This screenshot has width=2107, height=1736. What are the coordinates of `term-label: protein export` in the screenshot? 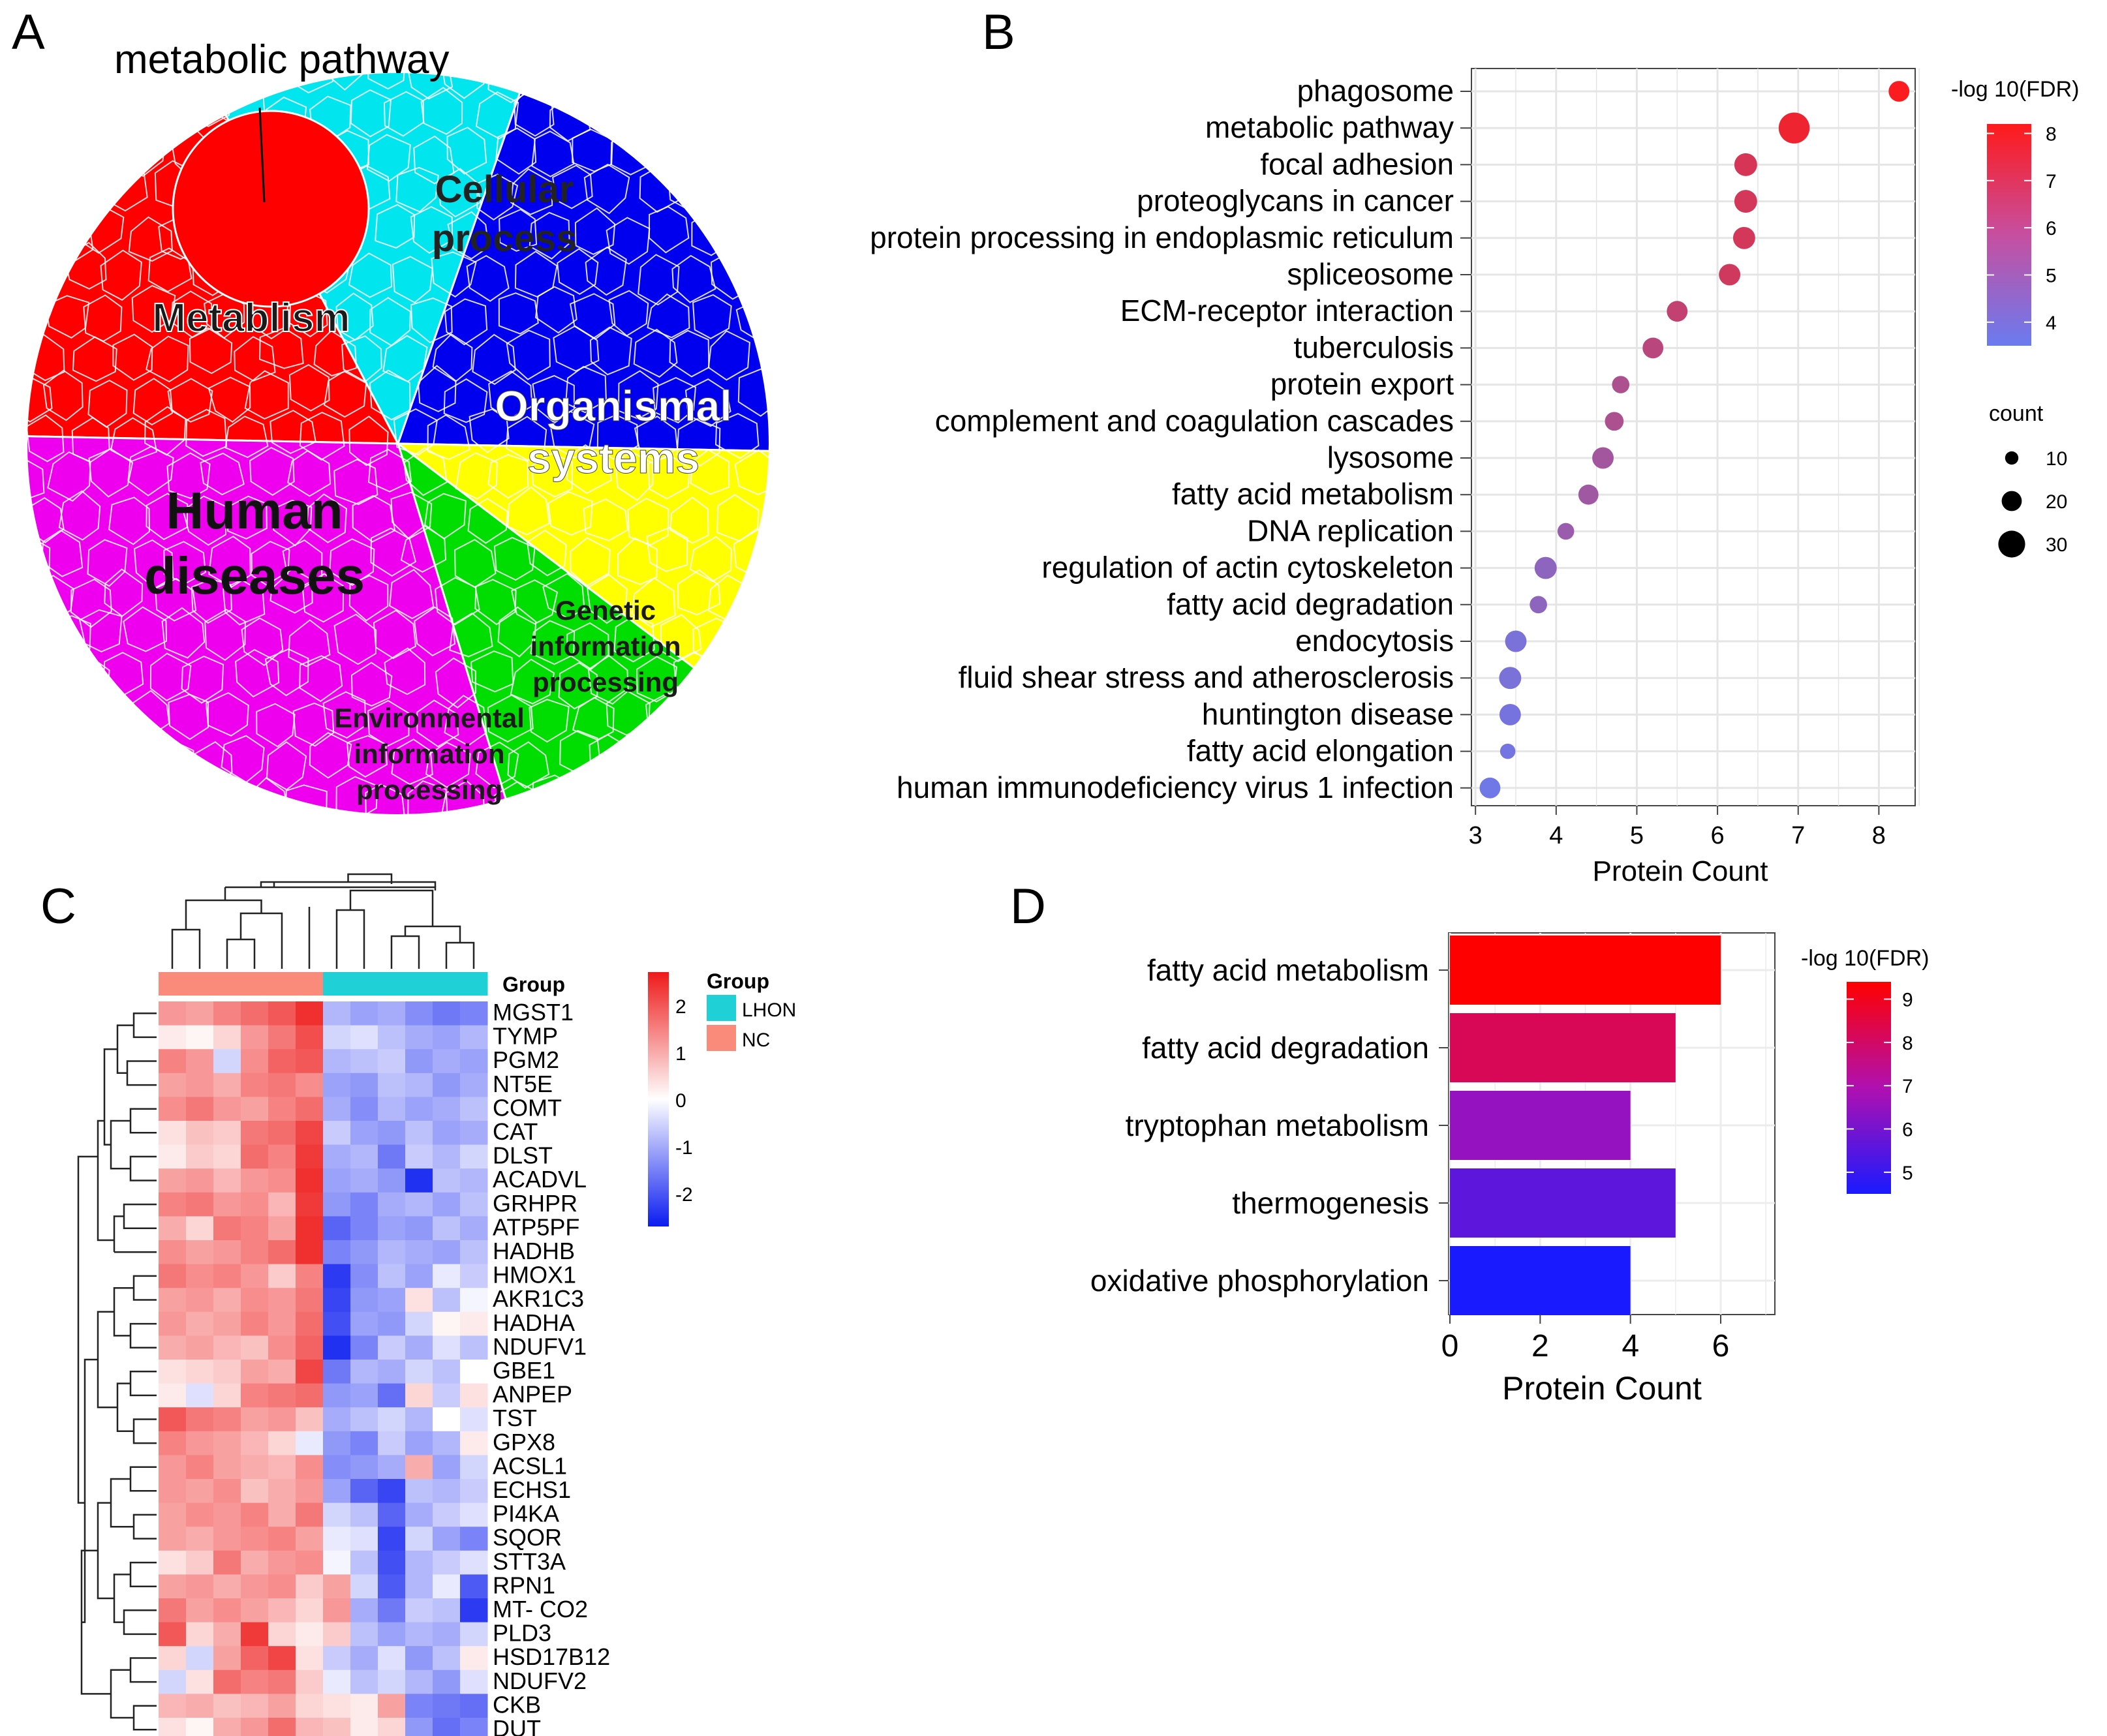 It's located at (1362, 384).